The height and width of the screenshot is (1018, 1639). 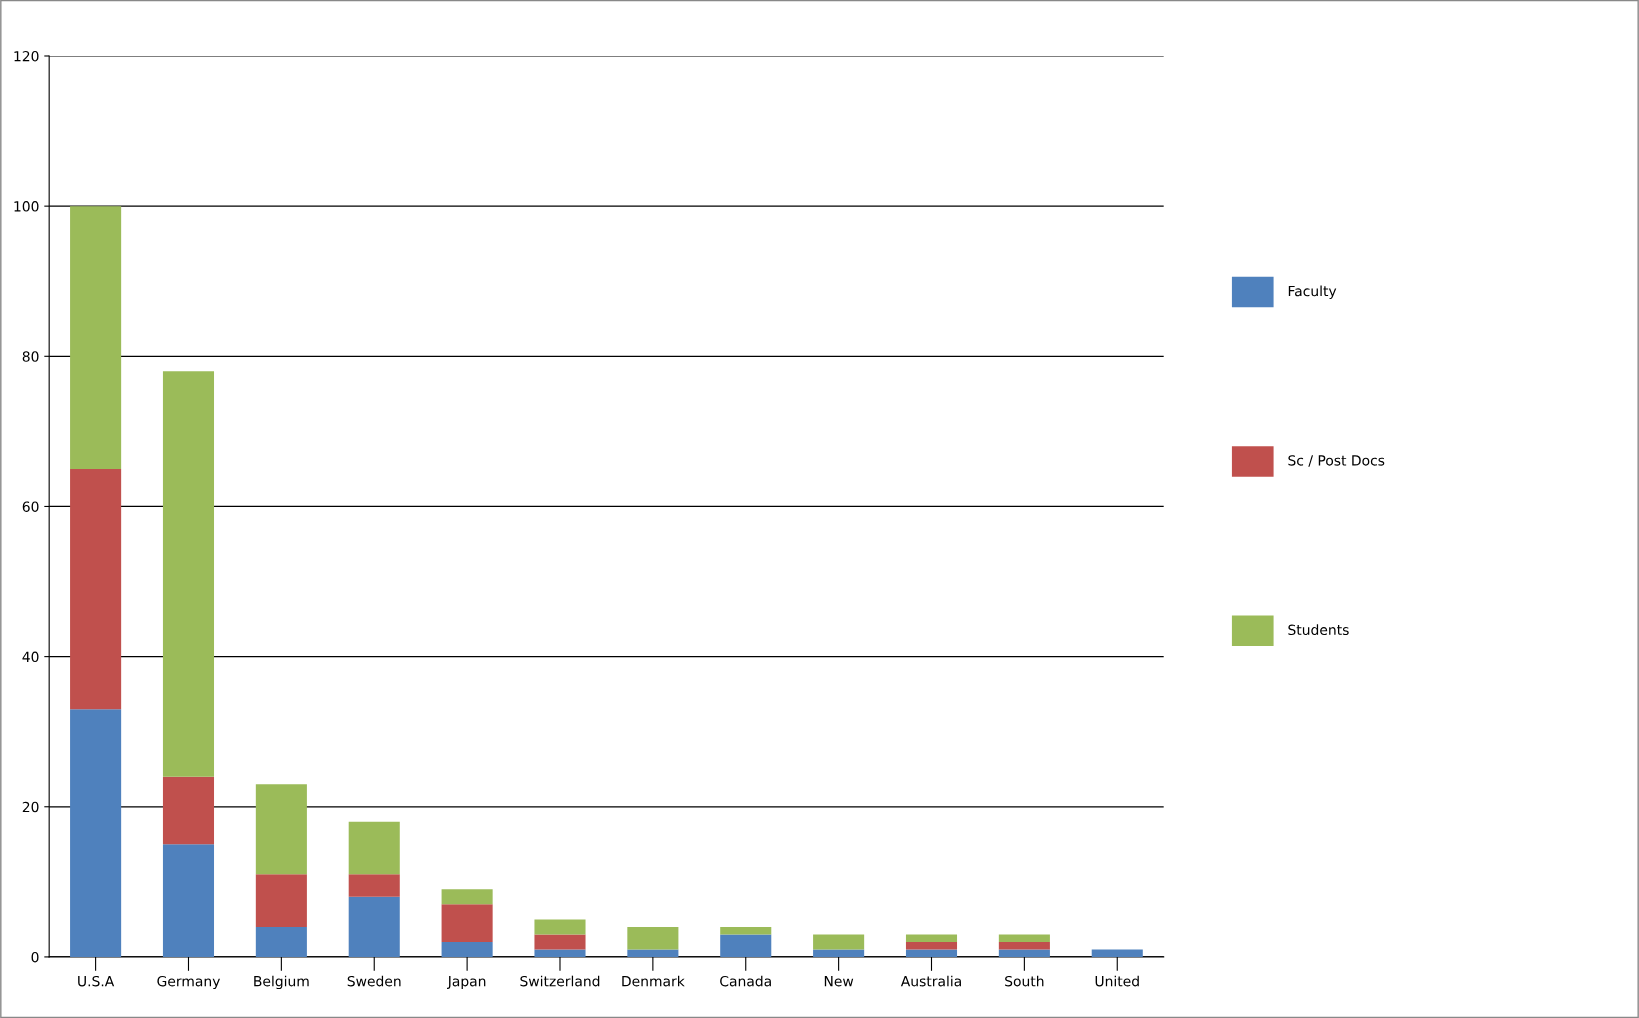 What do you see at coordinates (1024, 981) in the screenshot?
I see `x-tick-label: South` at bounding box center [1024, 981].